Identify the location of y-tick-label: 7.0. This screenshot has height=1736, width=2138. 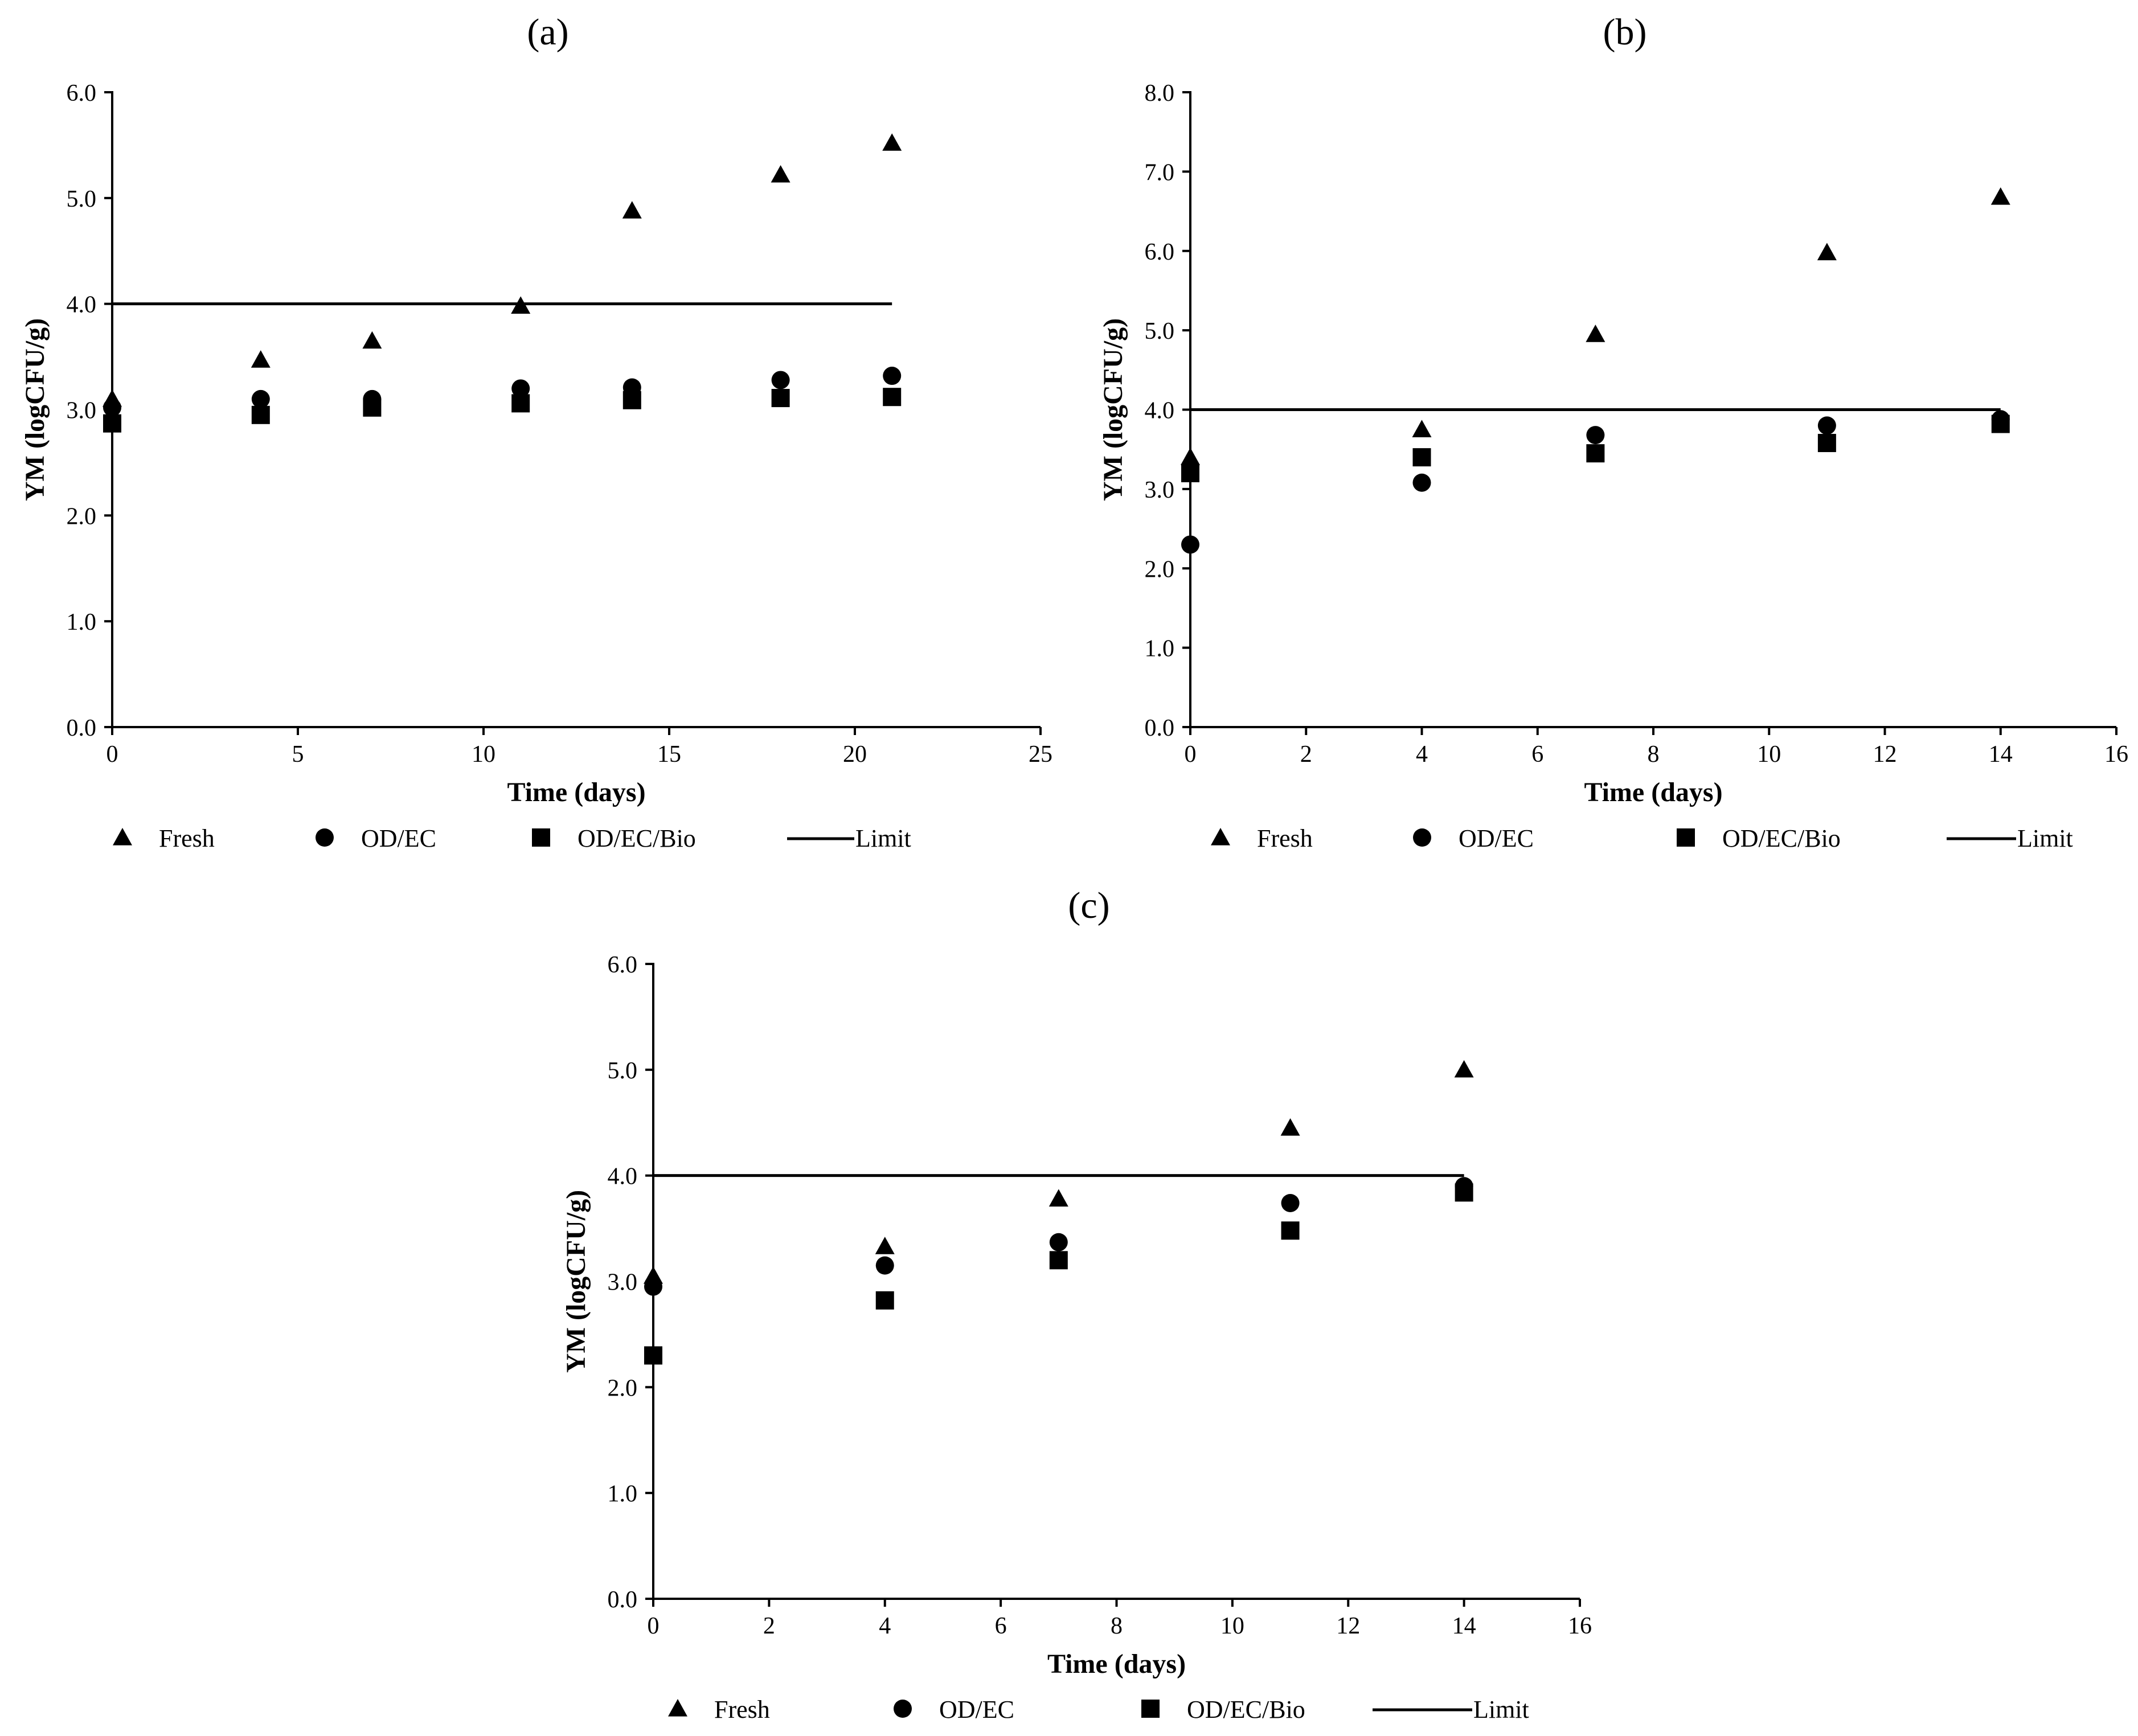
(1160, 172).